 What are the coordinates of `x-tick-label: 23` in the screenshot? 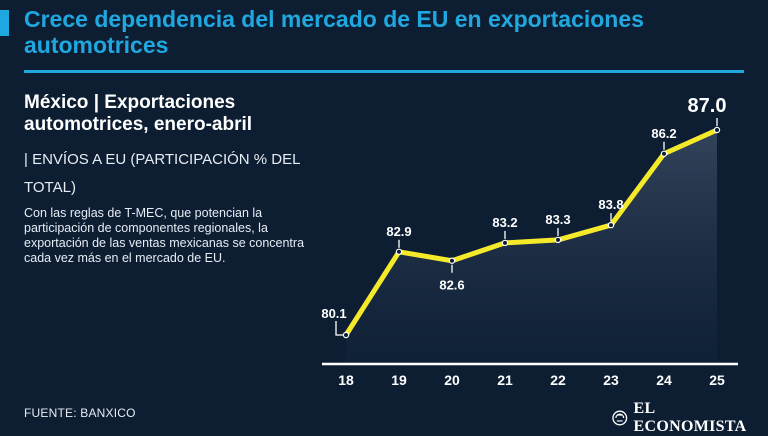 It's located at (611, 380).